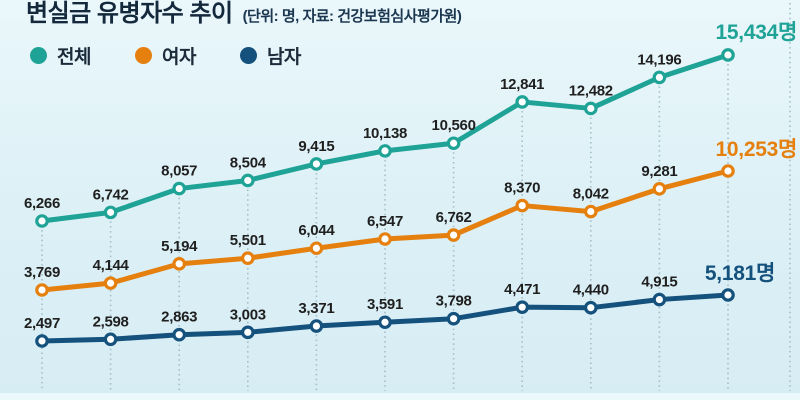 This screenshot has width=800, height=400. I want to click on final-label-male: 5,181명, so click(740, 273).